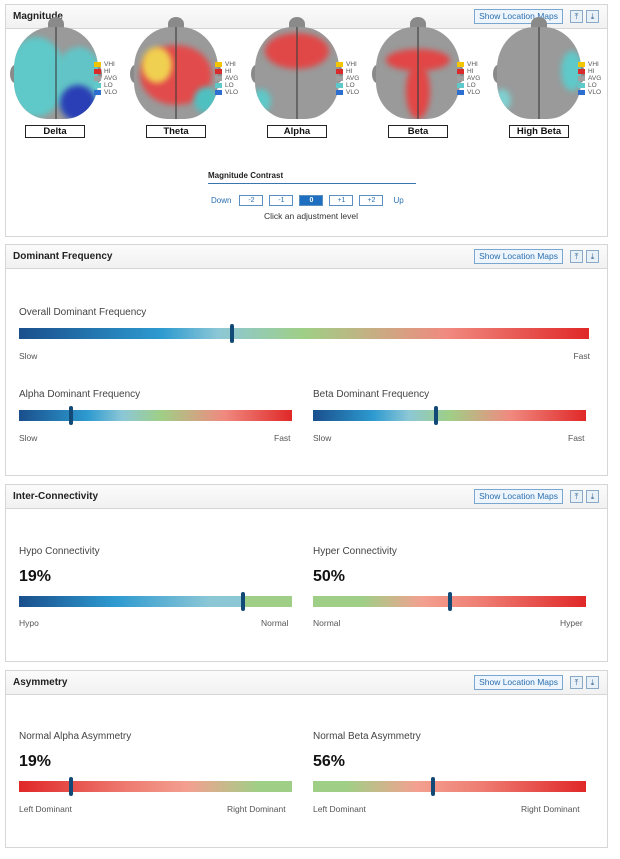 This screenshot has height=859, width=620. I want to click on beta-dominant-frequency-label: Beta Dominant Frequency, so click(371, 394).